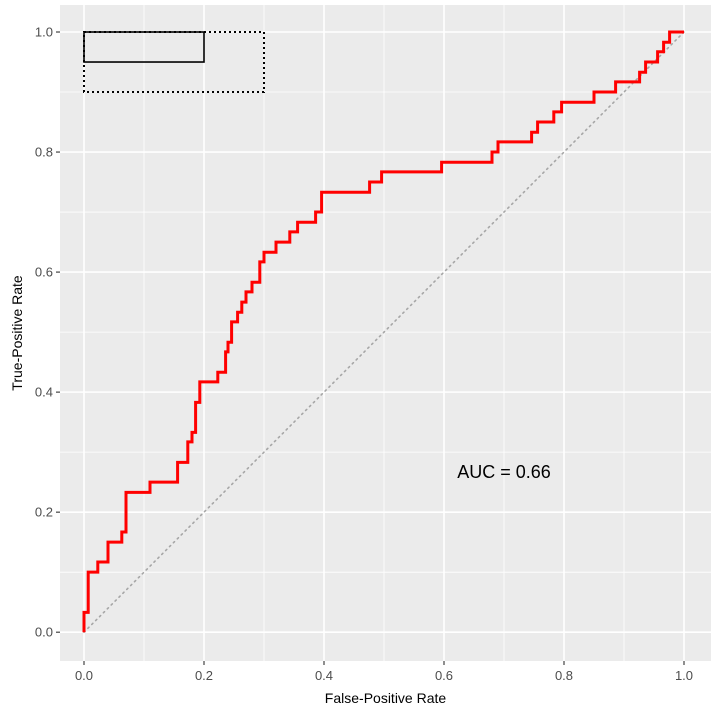  What do you see at coordinates (47, 332) in the screenshot?
I see `y-axis-ticks: 0.0 0.2 0.4 0.6 0.8 1.0` at bounding box center [47, 332].